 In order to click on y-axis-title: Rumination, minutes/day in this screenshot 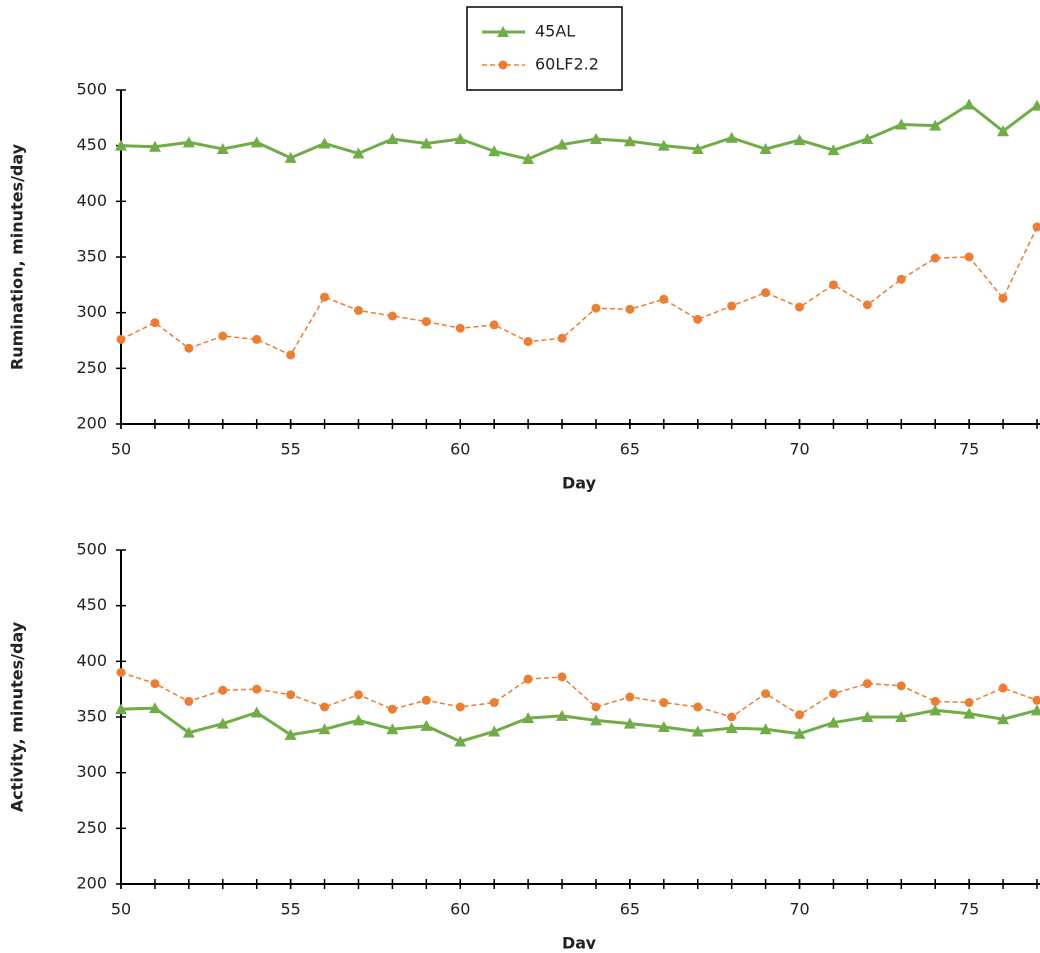, I will do `click(17, 256)`.